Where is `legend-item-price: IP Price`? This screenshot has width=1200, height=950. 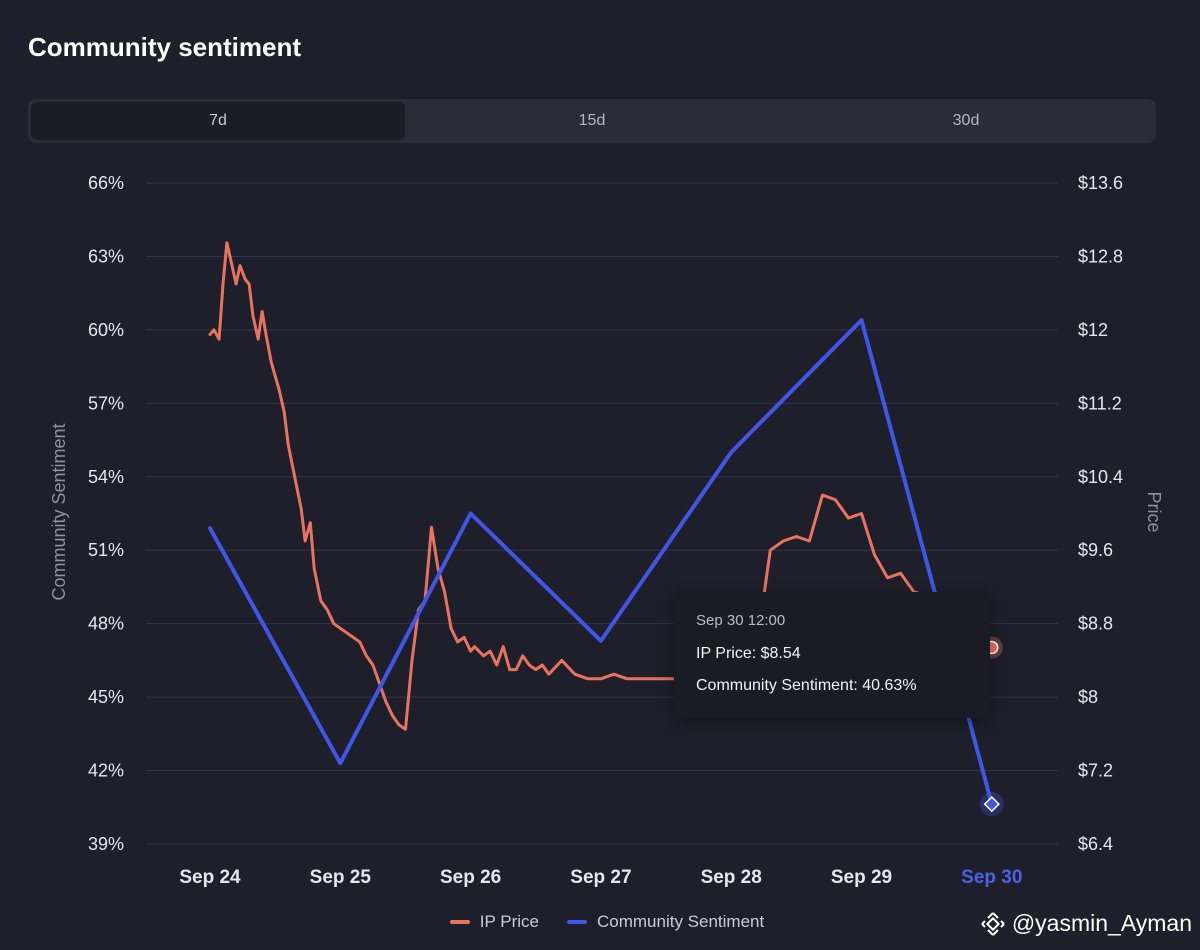
legend-item-price: IP Price is located at coordinates (494, 922).